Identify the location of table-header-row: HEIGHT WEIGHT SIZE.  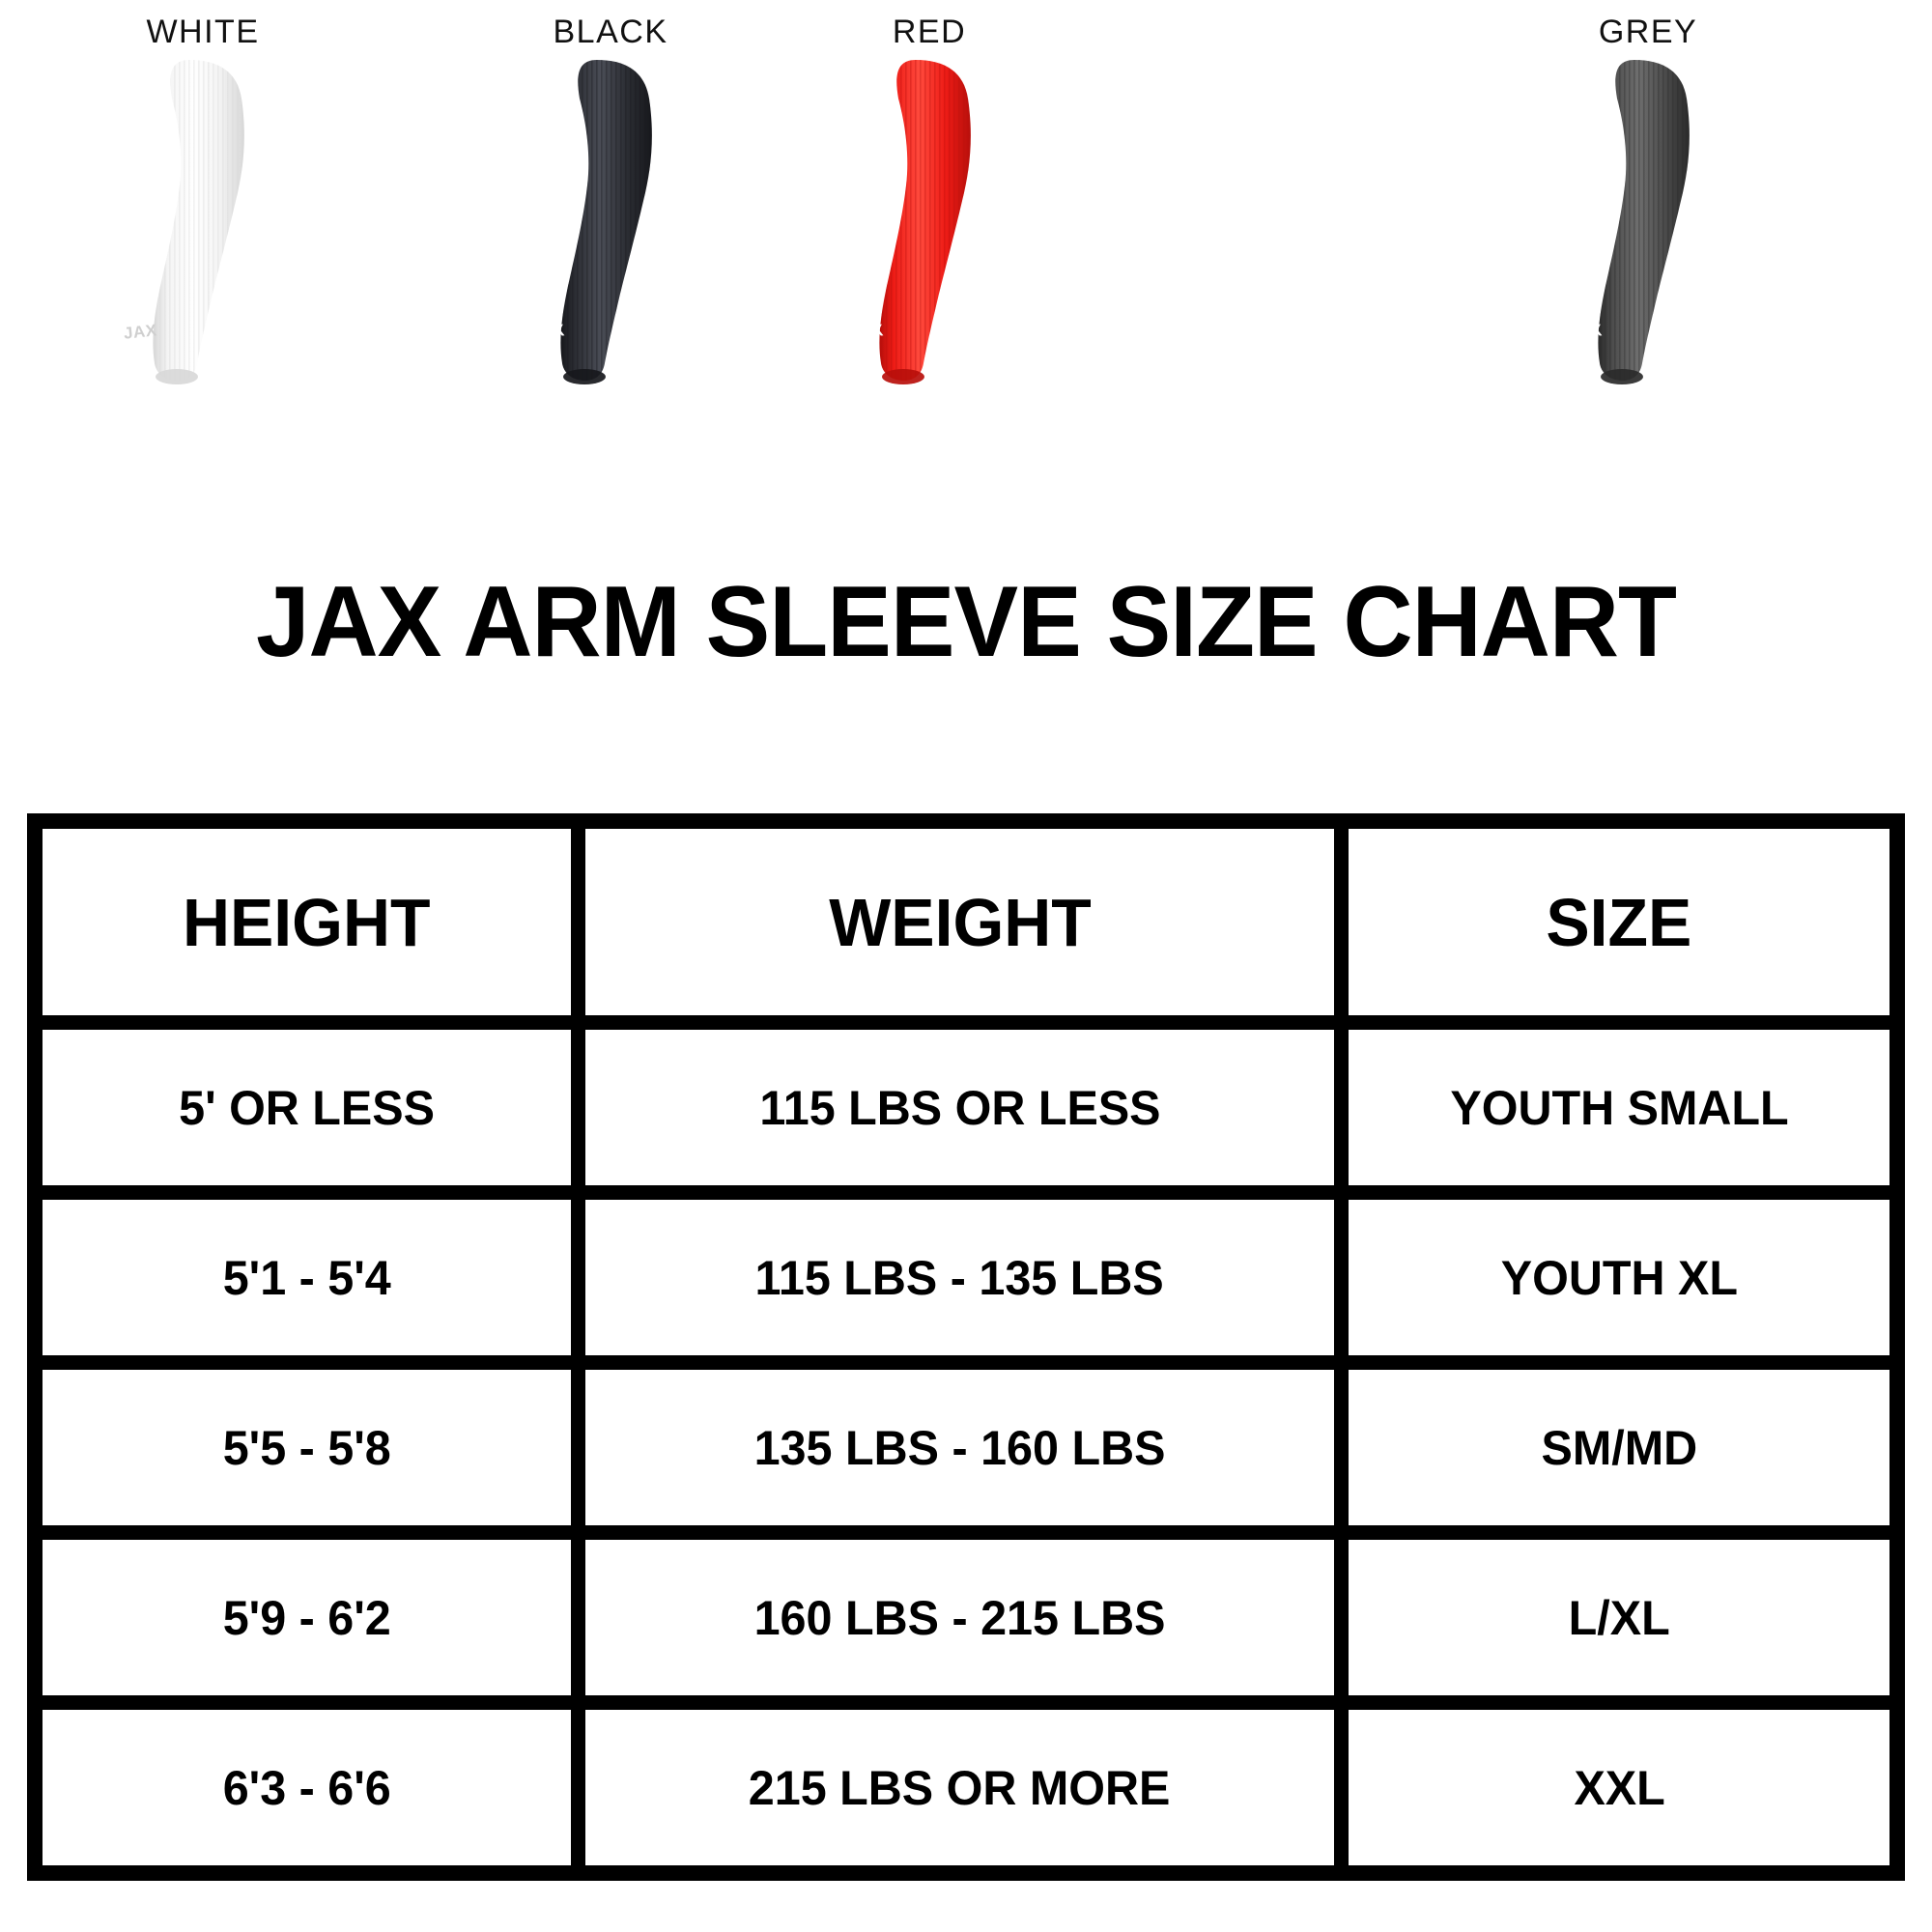
(966, 922).